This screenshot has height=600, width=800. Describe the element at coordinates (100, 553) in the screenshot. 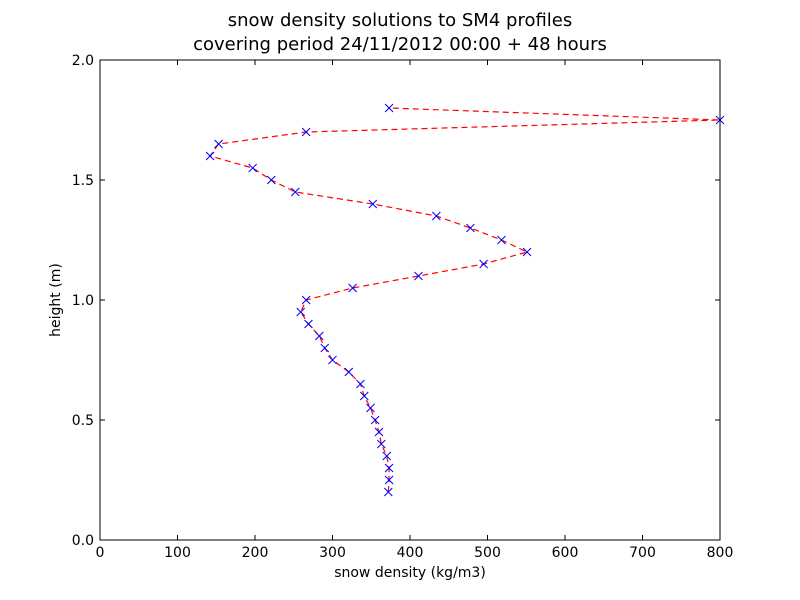

I see `x-tick-label: 0` at that location.